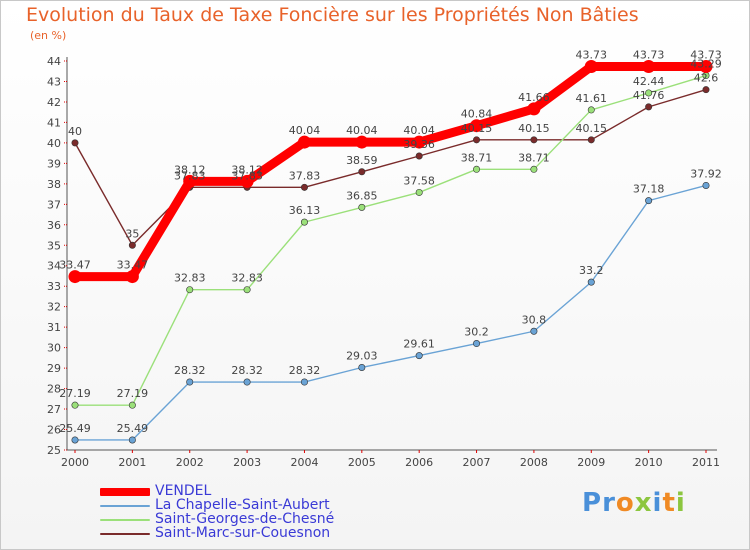  What do you see at coordinates (419, 462) in the screenshot?
I see `x-tick-label: 2006` at bounding box center [419, 462].